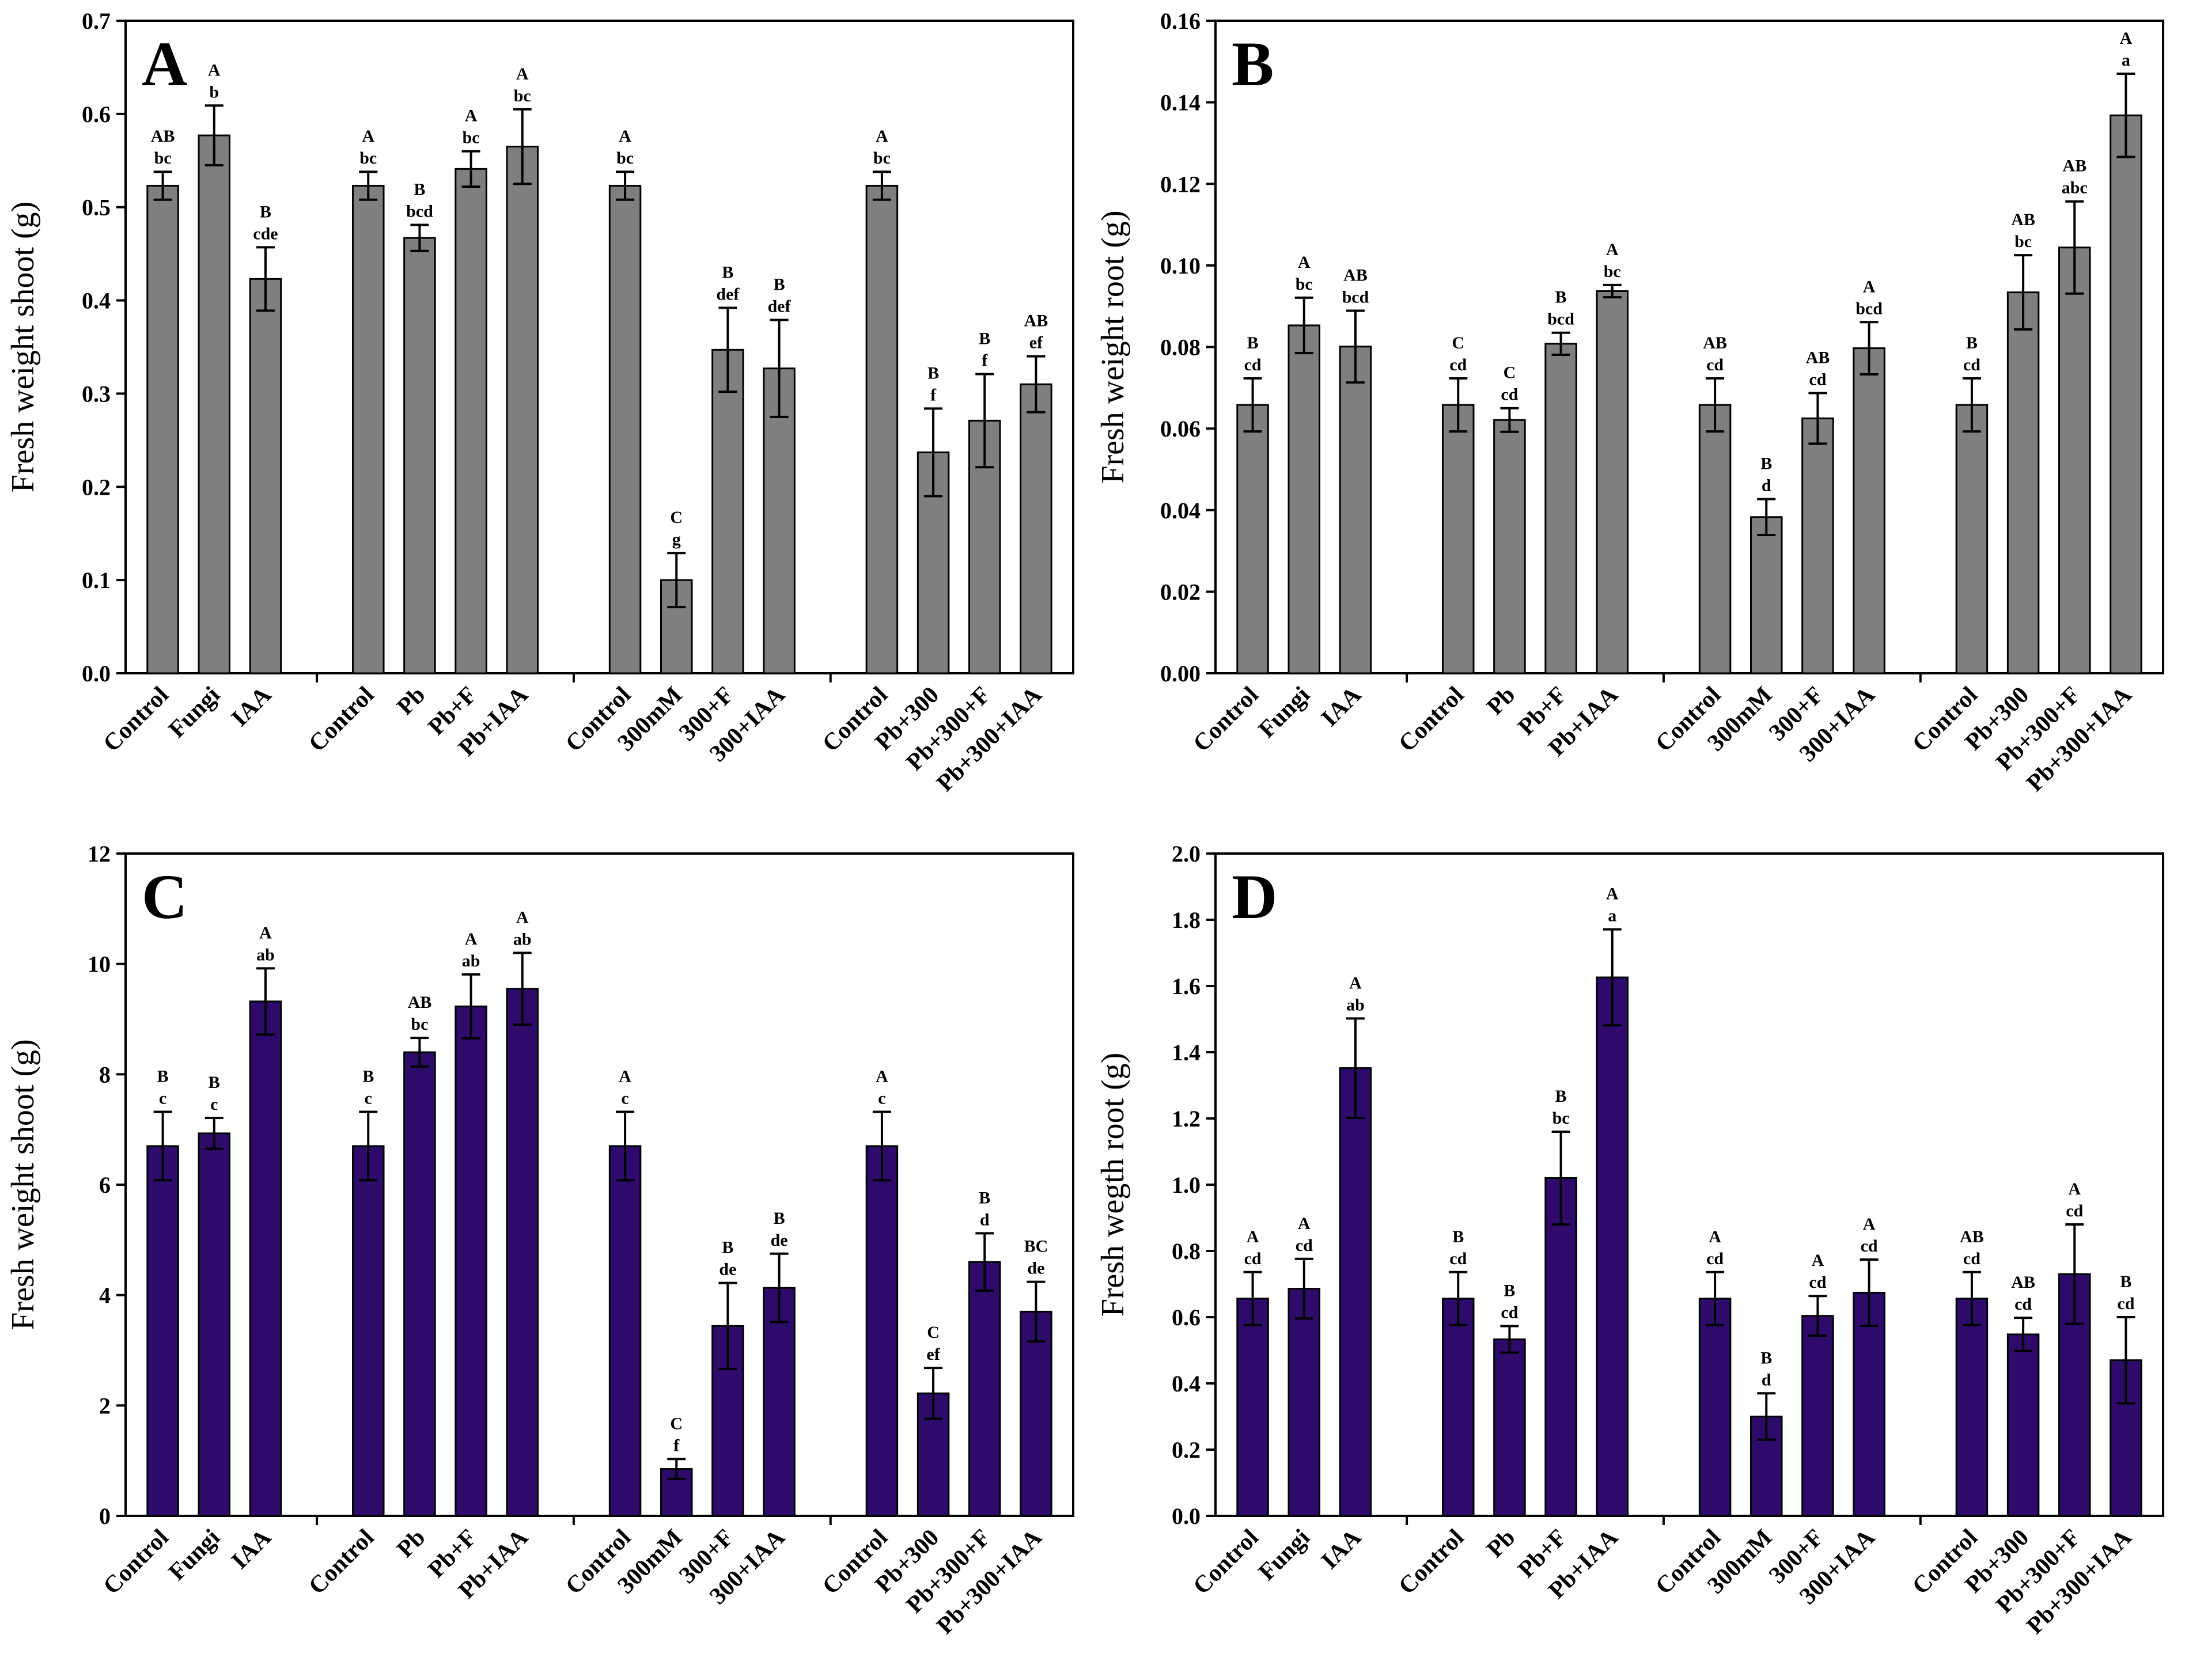 This screenshot has height=1680, width=2185. What do you see at coordinates (1304, 262) in the screenshot?
I see `panel-b-sig-upper: A` at bounding box center [1304, 262].